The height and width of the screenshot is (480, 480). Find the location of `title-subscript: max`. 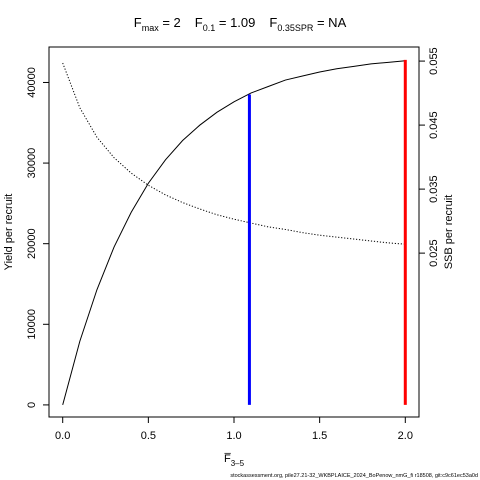

title-subscript: max is located at coordinates (151, 28).